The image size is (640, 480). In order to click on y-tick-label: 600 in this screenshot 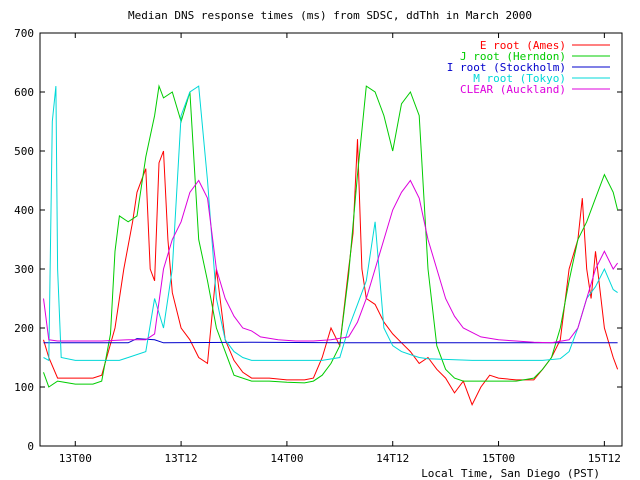, I will do `click(24, 92)`.